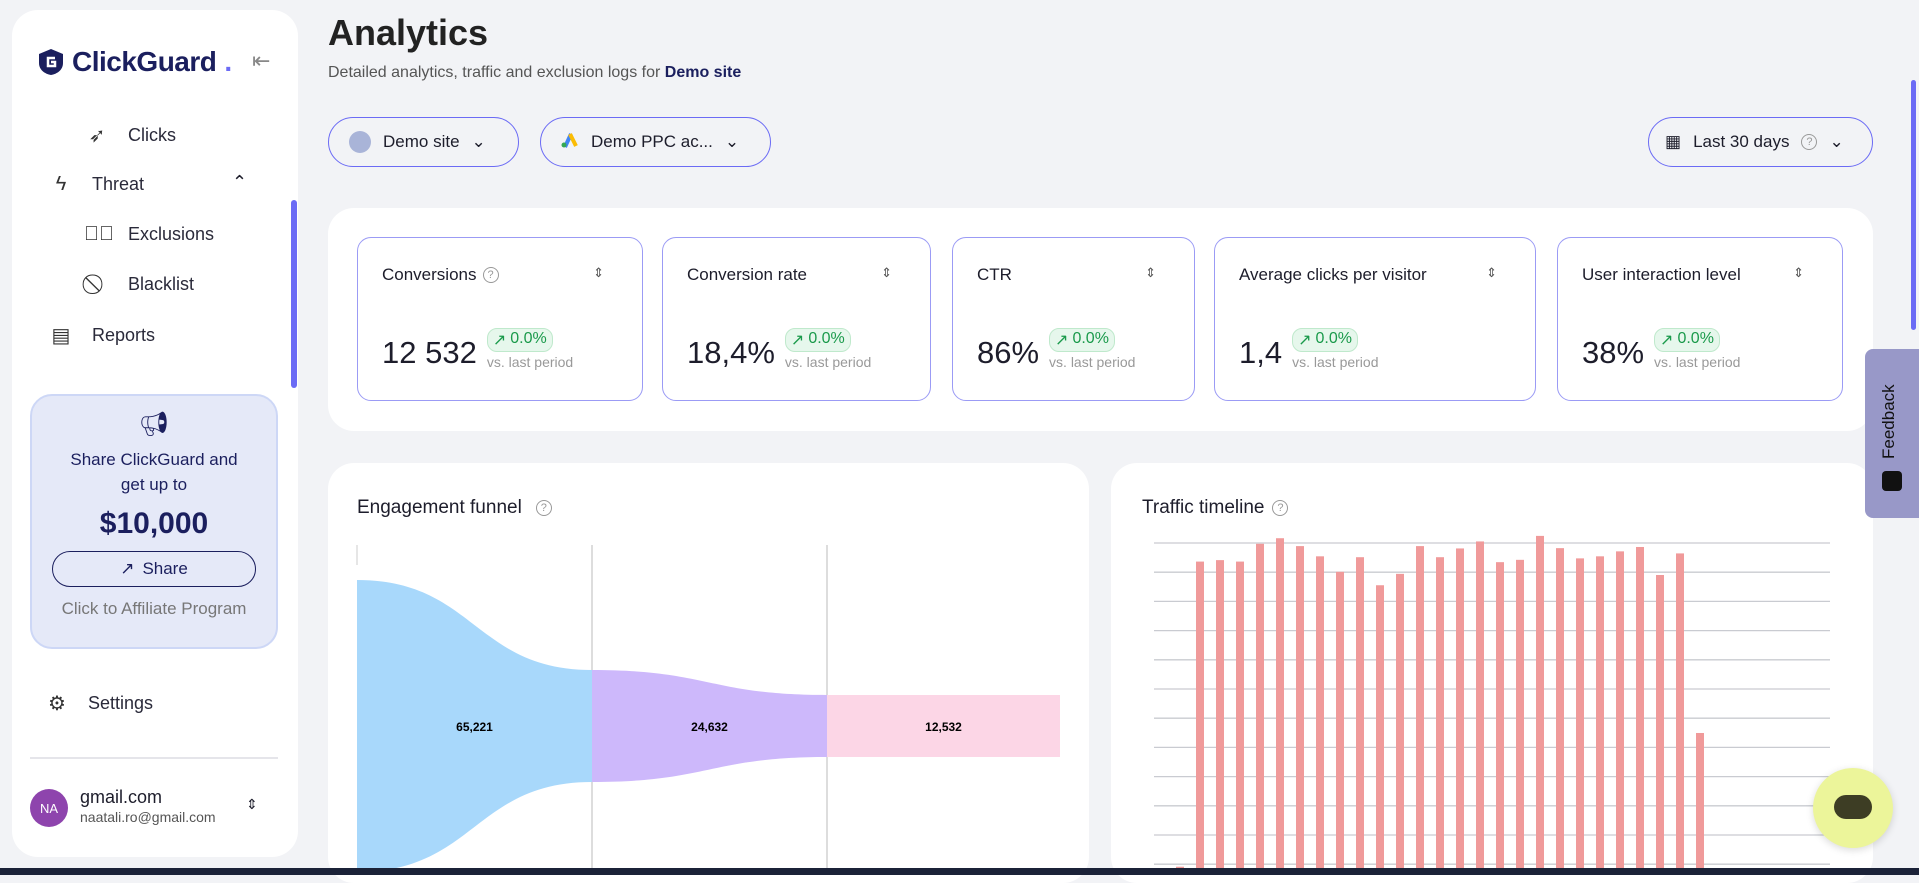 This screenshot has width=1919, height=883. What do you see at coordinates (709, 727) in the screenshot?
I see `funnel-stage-label: 24,632` at bounding box center [709, 727].